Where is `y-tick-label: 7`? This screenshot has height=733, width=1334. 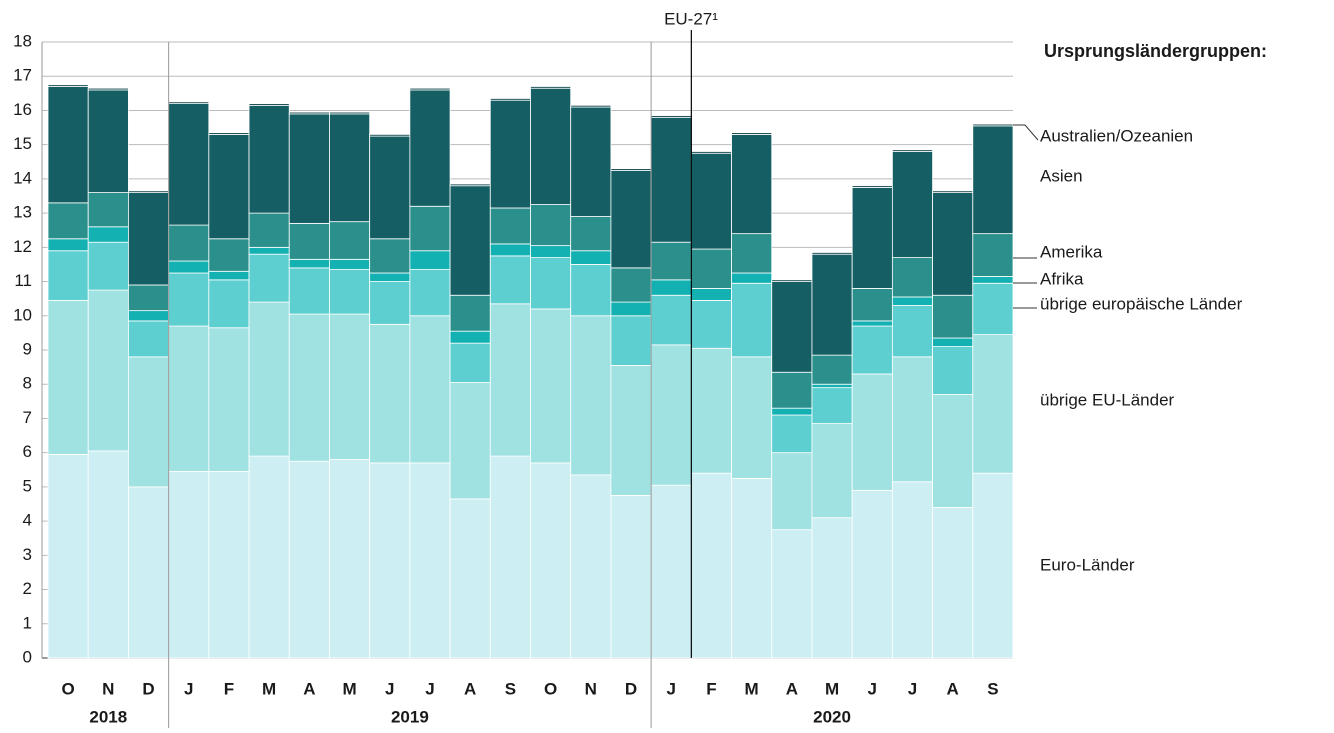
y-tick-label: 7 is located at coordinates (27, 417).